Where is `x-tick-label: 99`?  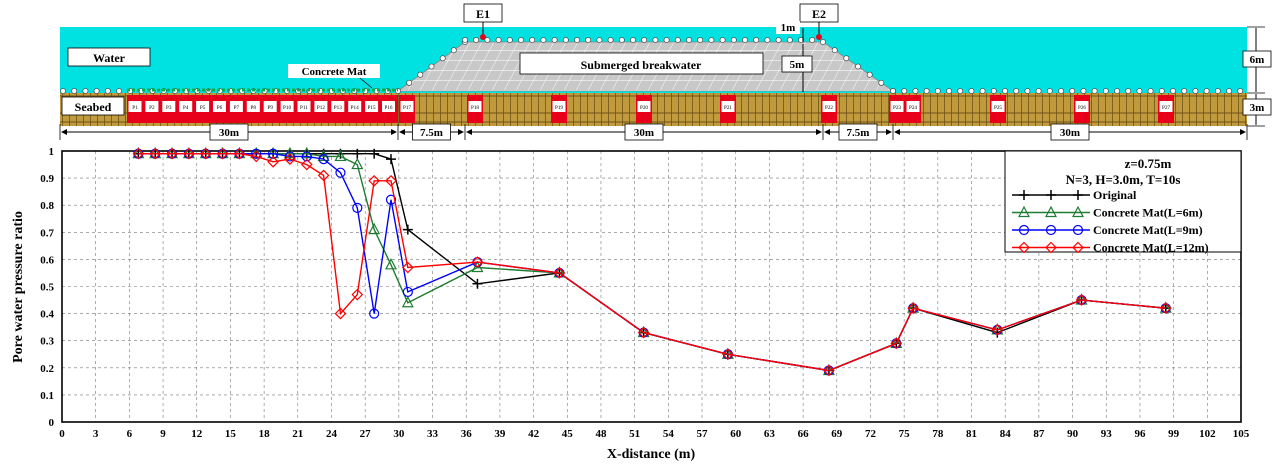 x-tick-label: 99 is located at coordinates (1174, 434).